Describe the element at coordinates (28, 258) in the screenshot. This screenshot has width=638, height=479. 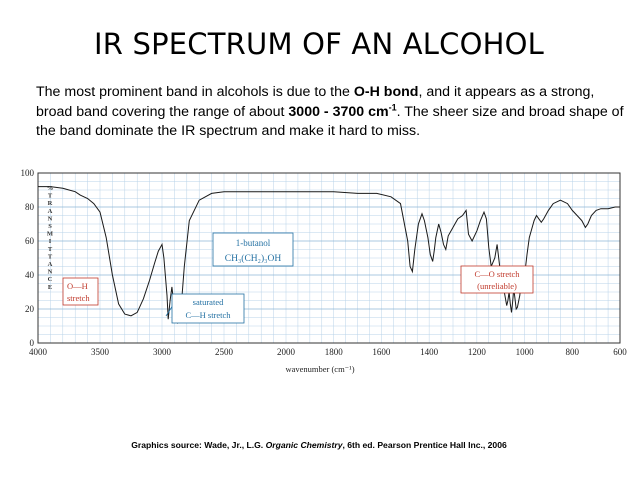
I see `y-tick-labels: 0 20 40 60 80 100` at that location.